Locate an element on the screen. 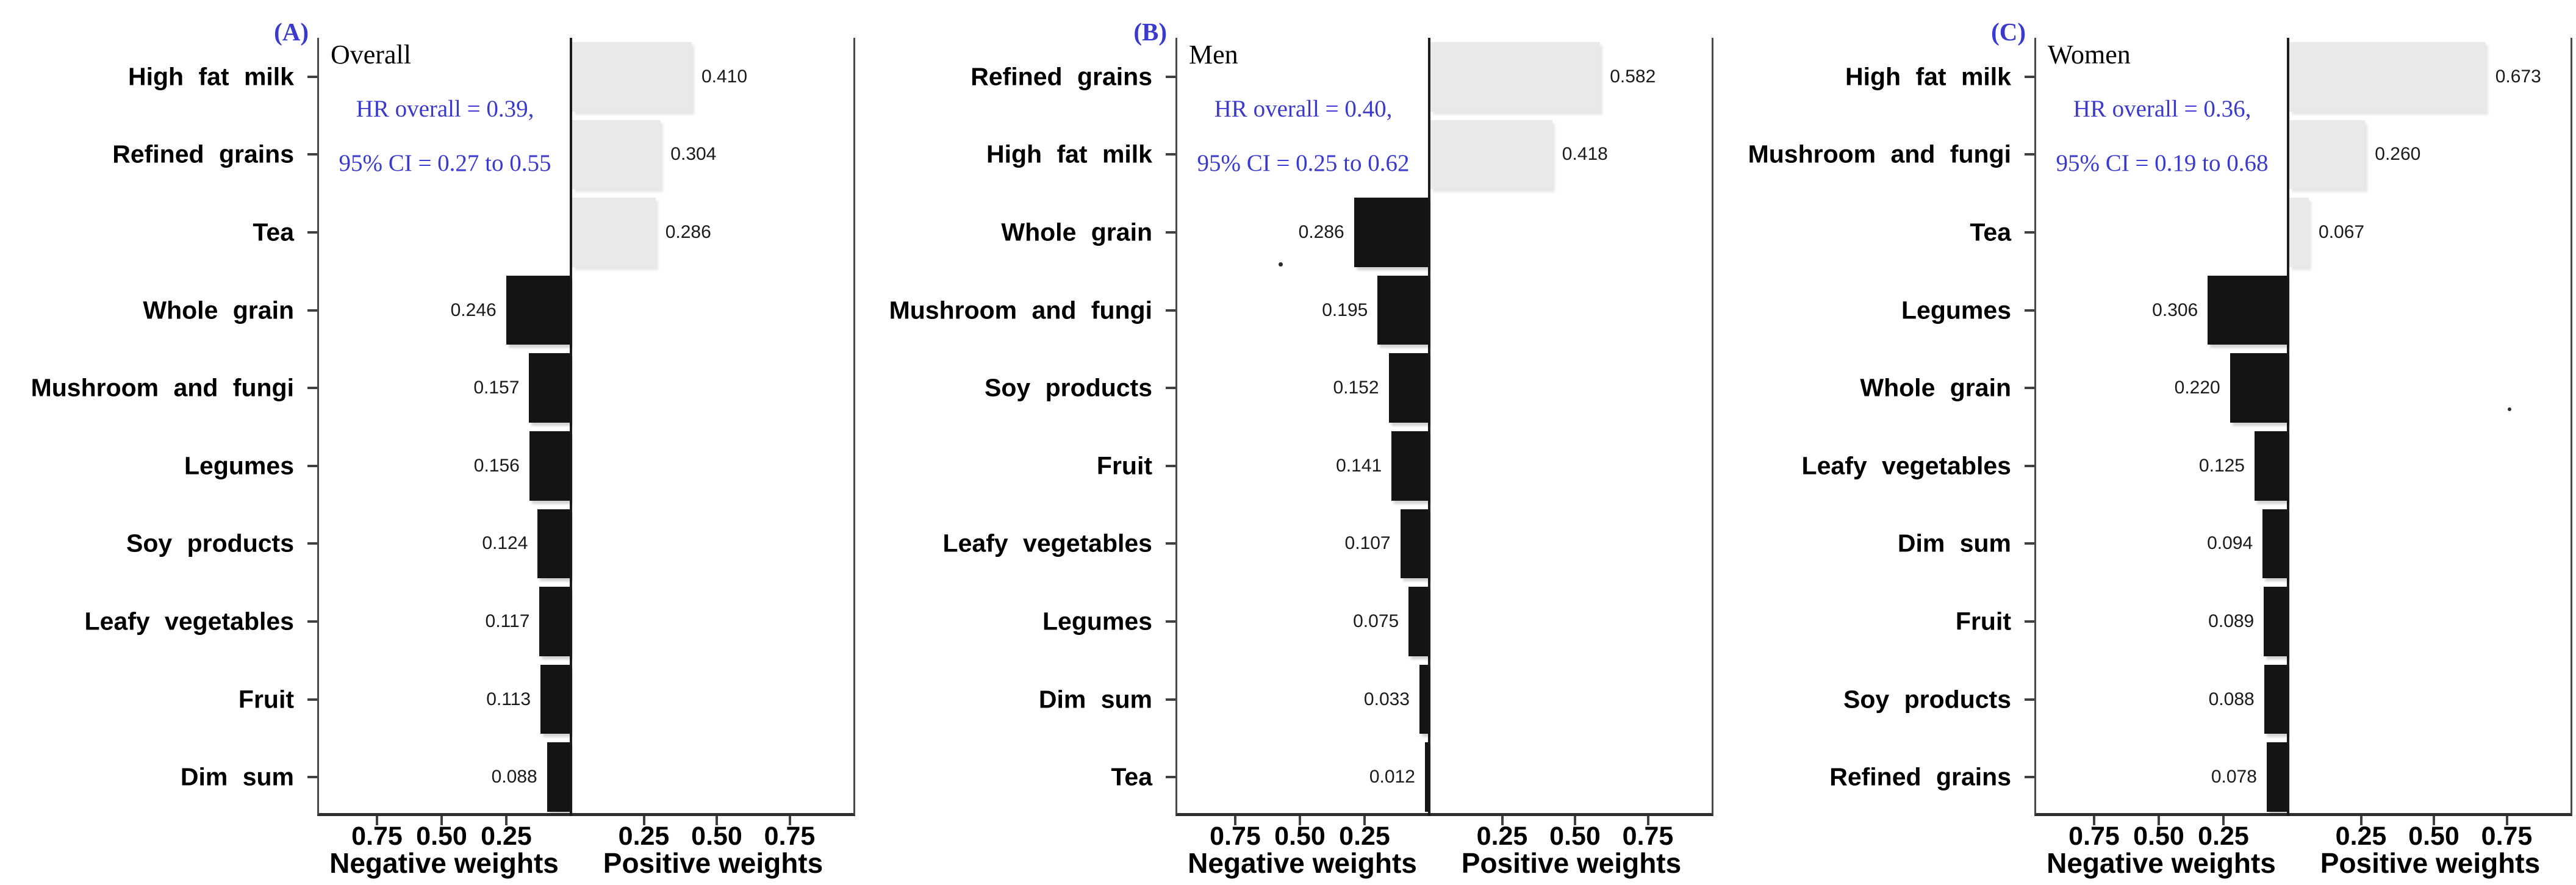 The image size is (2576, 885). weight-value: 0.152 is located at coordinates (1356, 388).